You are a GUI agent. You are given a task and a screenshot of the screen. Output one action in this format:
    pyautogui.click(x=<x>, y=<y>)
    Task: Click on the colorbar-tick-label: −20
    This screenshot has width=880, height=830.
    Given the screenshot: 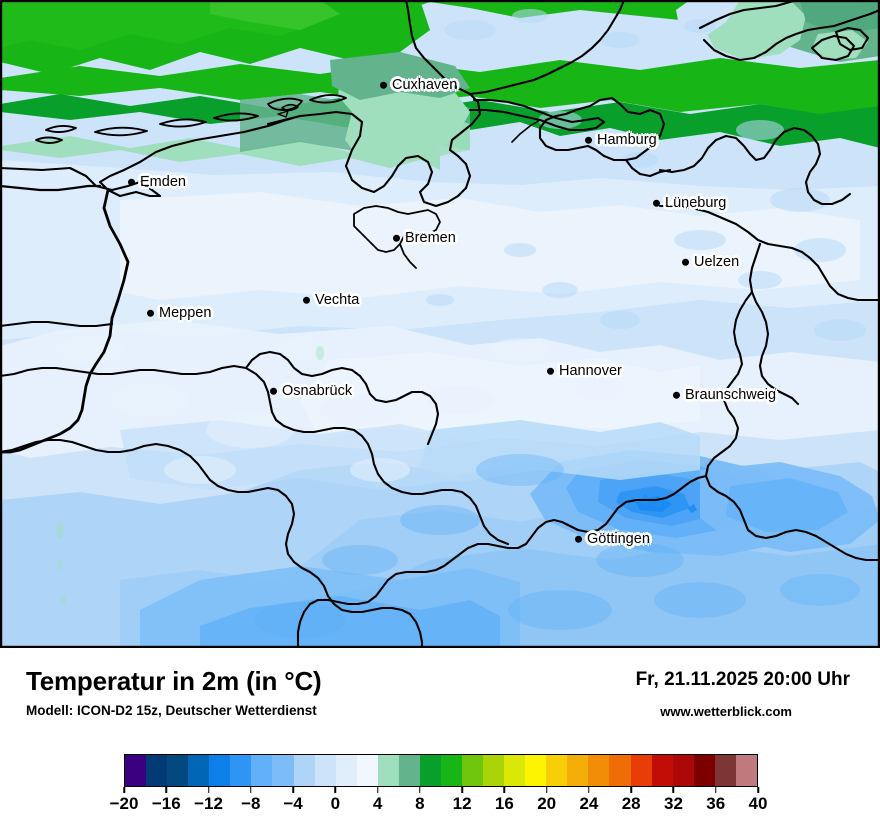 What is the action you would take?
    pyautogui.click(x=124, y=803)
    